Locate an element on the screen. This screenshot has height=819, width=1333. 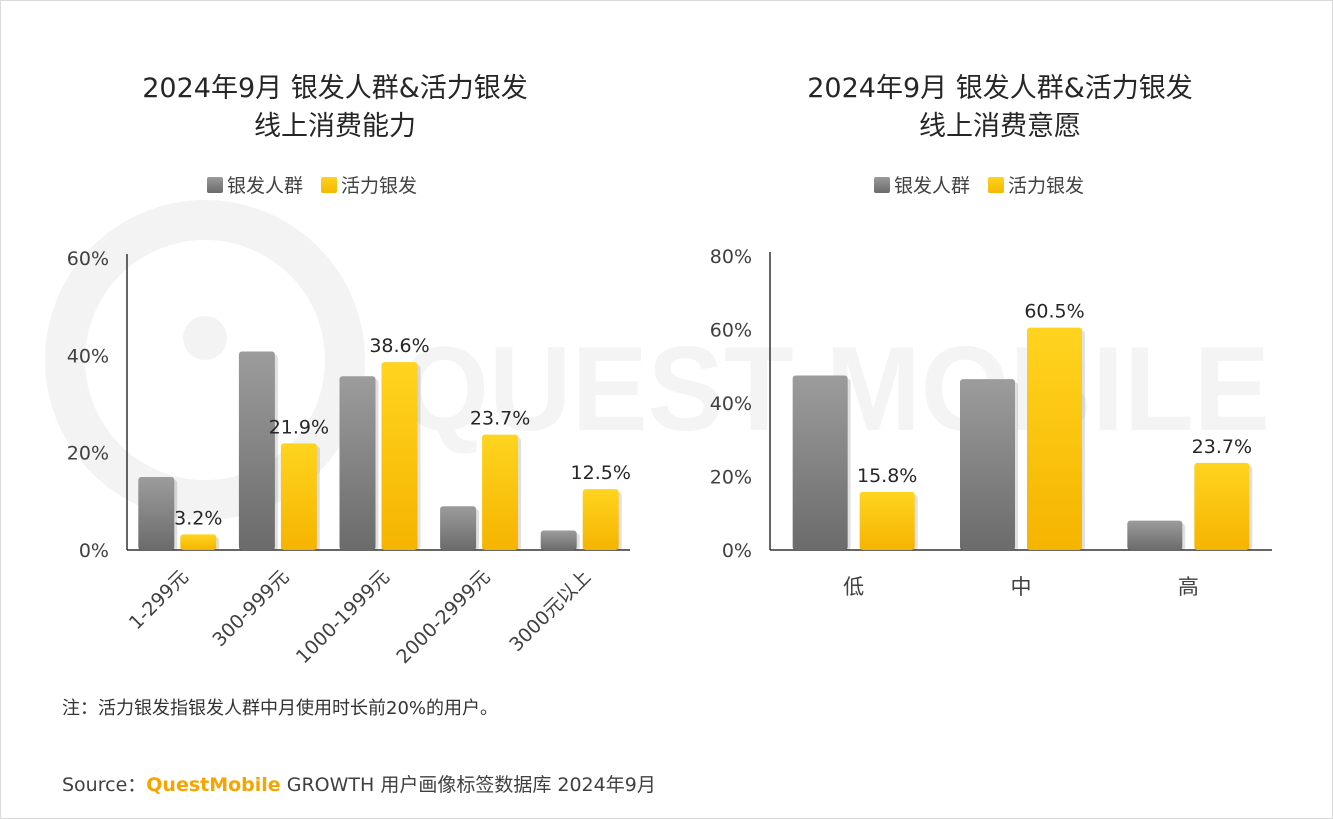
left-chart-title: 2024年9月 银发人群&活力银发 线上消费能力 is located at coordinates (335, 108).